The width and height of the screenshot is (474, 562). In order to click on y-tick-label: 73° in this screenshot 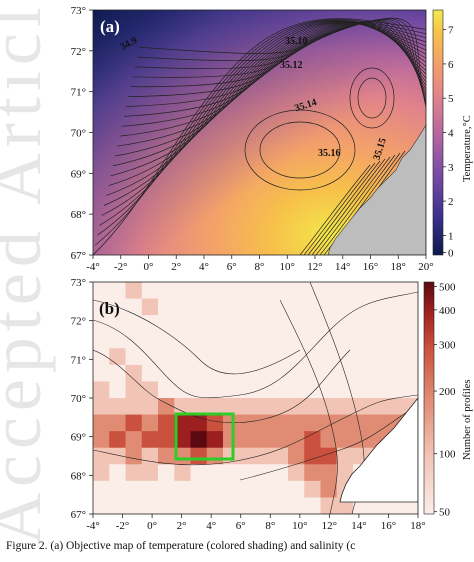, I will do `click(78, 283)`.